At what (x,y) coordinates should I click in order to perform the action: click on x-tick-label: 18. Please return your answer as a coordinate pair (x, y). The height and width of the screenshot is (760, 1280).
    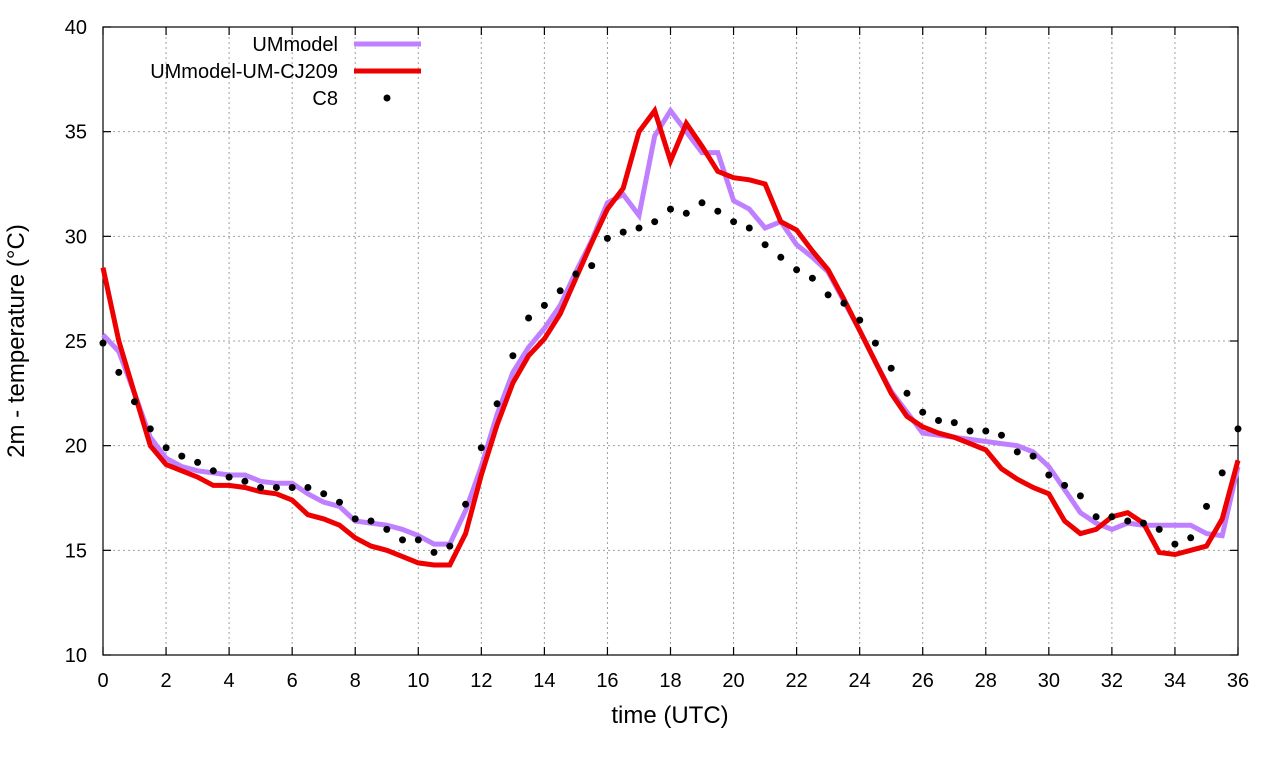
    Looking at the image, I should click on (670, 681).